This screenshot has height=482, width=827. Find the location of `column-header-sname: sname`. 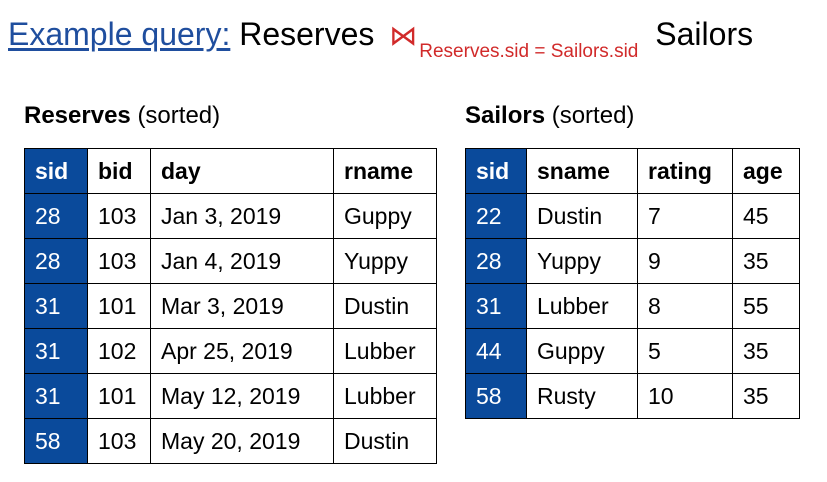

column-header-sname: sname is located at coordinates (582, 171).